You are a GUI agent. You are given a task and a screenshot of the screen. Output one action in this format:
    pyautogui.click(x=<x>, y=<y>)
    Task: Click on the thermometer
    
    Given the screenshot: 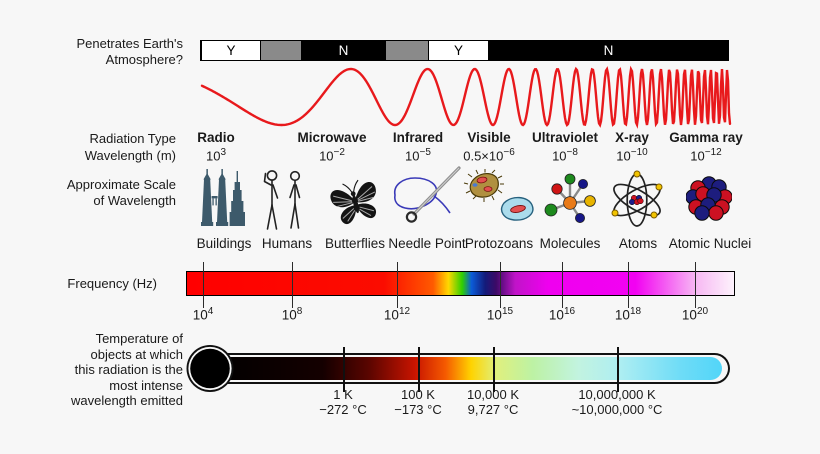 What is the action you would take?
    pyautogui.click(x=458, y=368)
    